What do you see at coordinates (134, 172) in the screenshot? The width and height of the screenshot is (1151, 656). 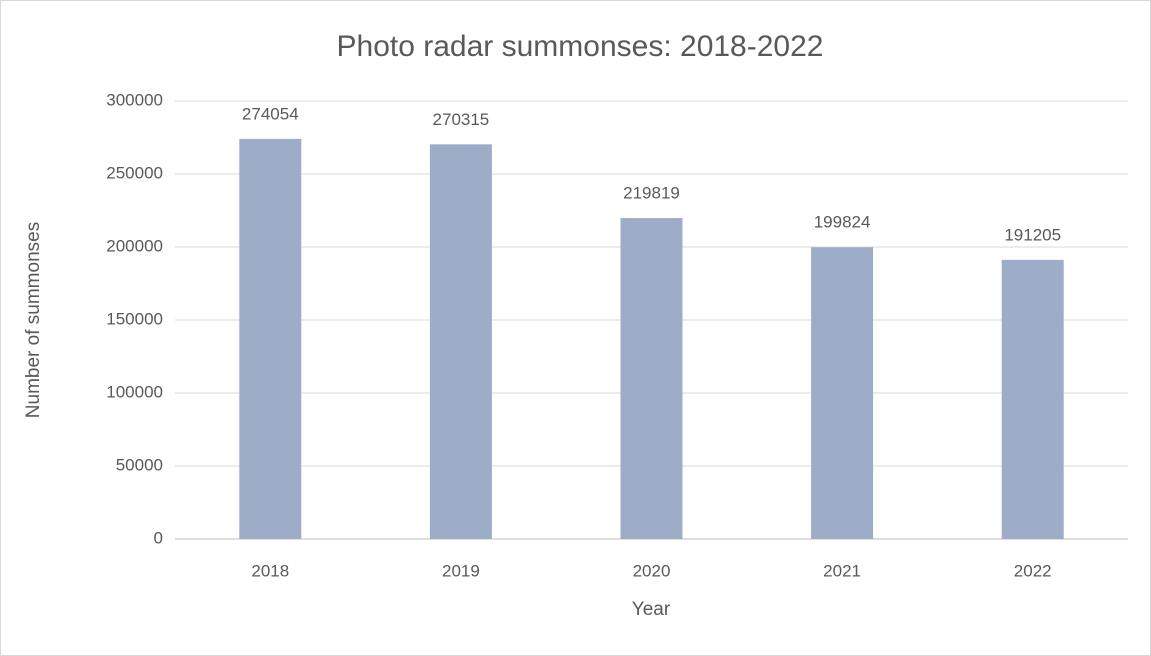 I see `y-tick-label: 250000` at bounding box center [134, 172].